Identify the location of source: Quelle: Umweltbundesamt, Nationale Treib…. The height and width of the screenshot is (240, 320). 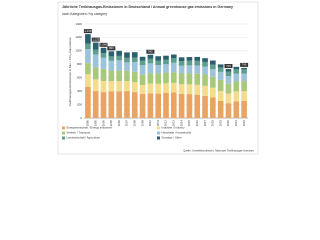
(218, 151).